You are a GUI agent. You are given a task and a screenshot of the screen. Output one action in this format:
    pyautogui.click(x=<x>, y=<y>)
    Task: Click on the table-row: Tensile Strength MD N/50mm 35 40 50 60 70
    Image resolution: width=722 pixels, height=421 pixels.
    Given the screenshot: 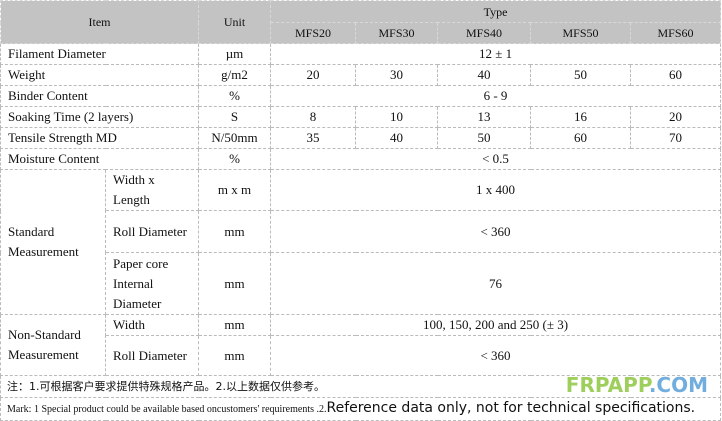 What is the action you would take?
    pyautogui.click(x=361, y=138)
    